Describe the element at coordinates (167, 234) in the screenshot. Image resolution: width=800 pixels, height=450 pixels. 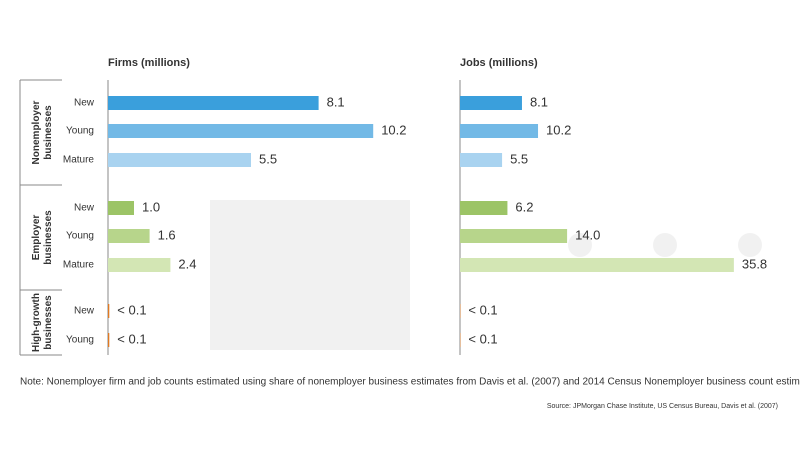
I see `value-label: 1.6` at that location.